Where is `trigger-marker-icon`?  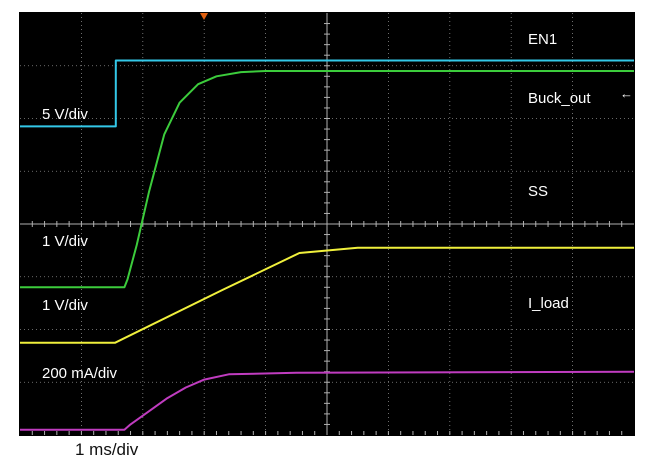 trigger-marker-icon is located at coordinates (204, 16).